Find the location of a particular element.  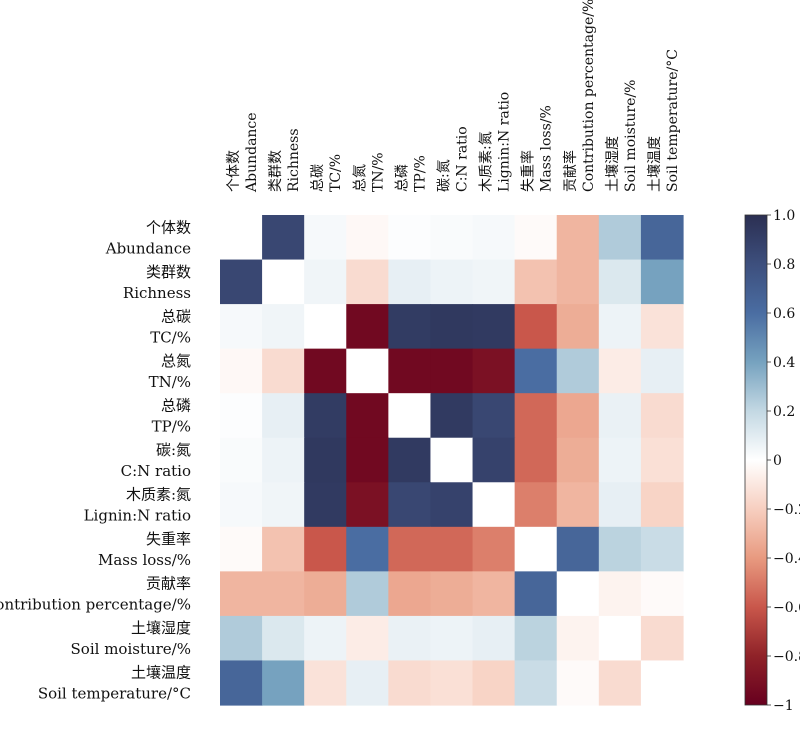

column-label-zh: 木质素:氮 is located at coordinates (487, 161).